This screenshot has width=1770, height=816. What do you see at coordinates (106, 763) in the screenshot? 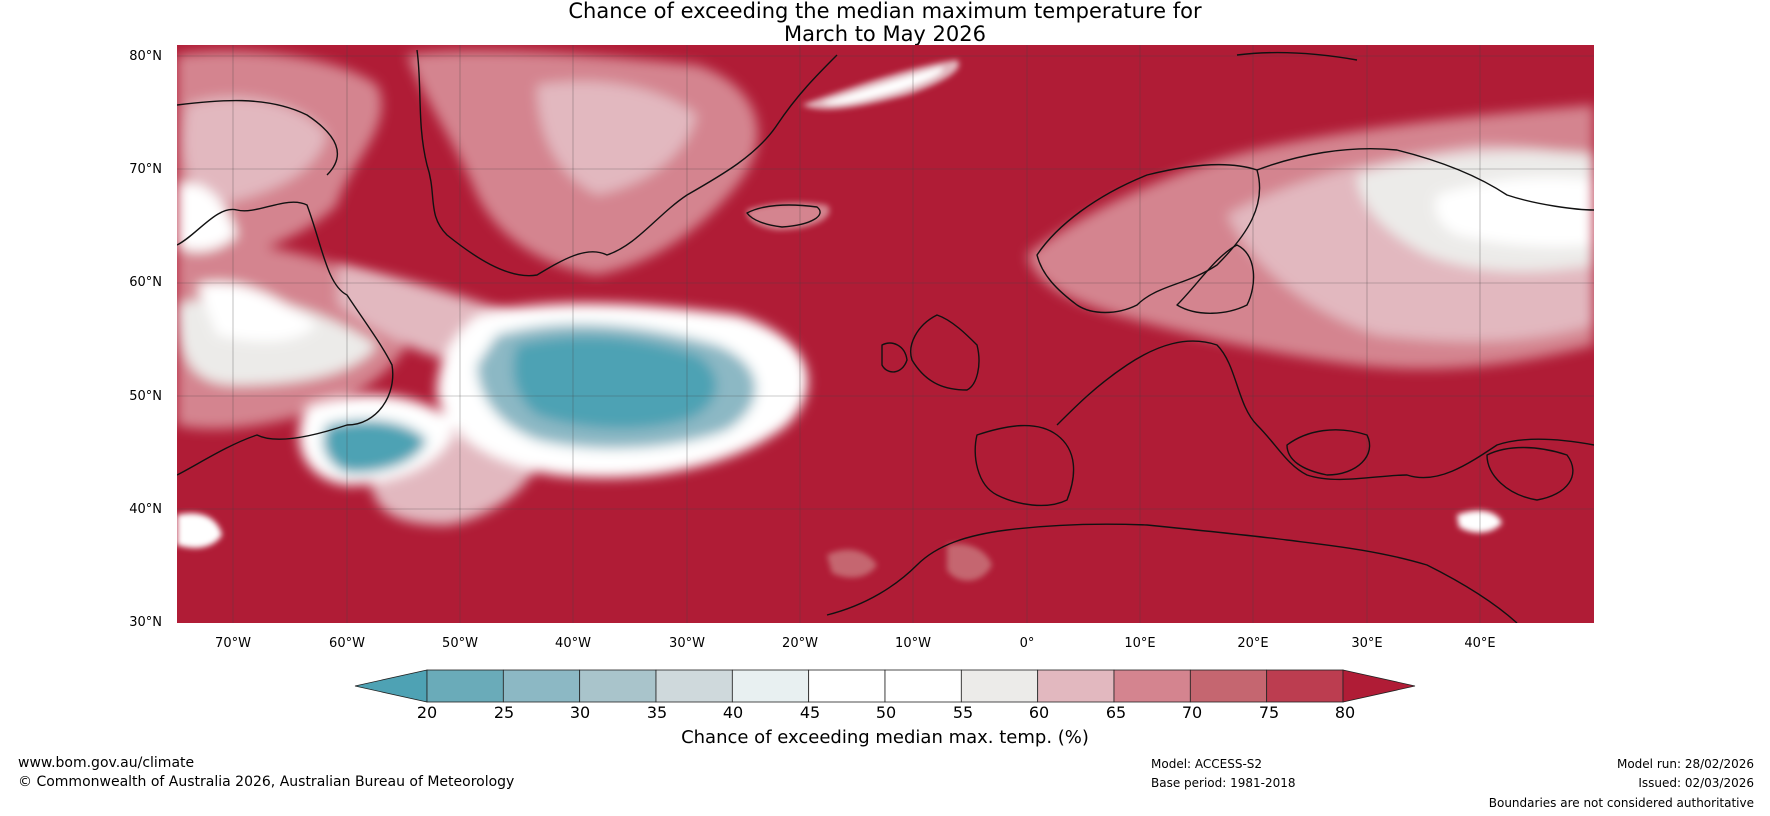
I see `footer-url: www.bom.gov.au/climate` at bounding box center [106, 763].